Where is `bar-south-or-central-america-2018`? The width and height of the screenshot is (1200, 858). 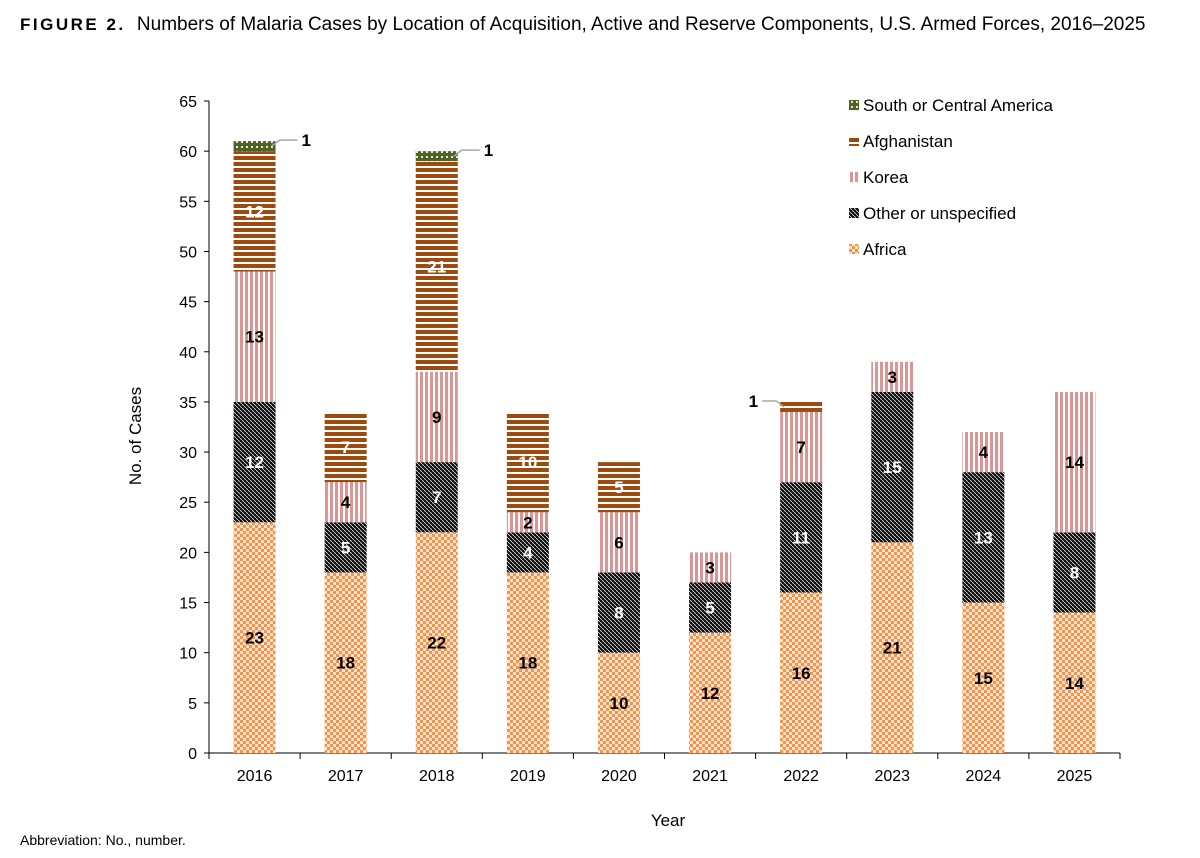
bar-south-or-central-america-2018 is located at coordinates (436, 156).